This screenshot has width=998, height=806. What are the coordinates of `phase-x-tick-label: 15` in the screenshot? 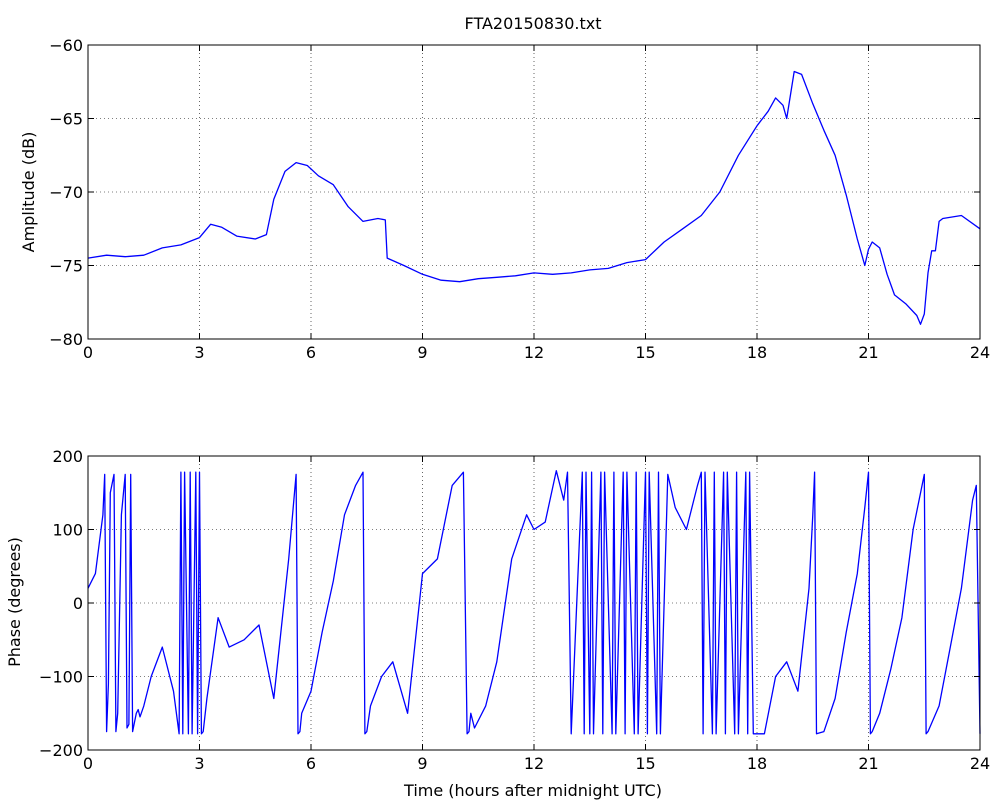 It's located at (645, 763).